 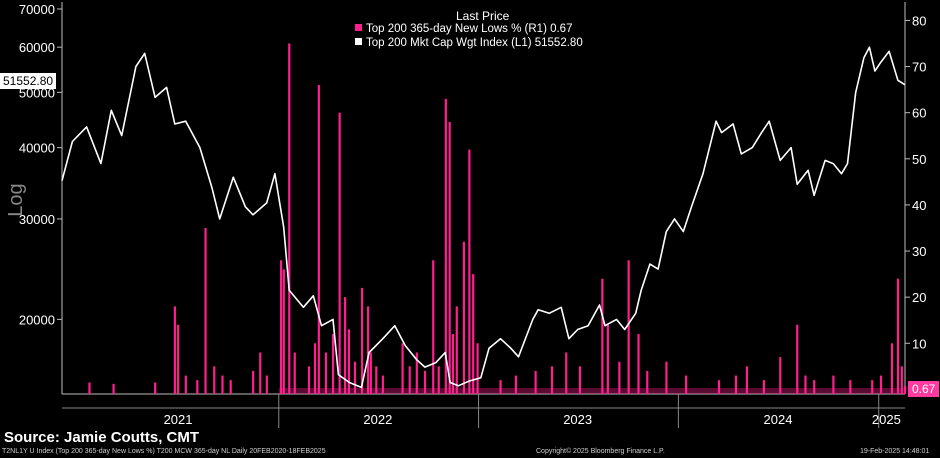 What do you see at coordinates (37, 319) in the screenshot?
I see `left-tick-label: 20000` at bounding box center [37, 319].